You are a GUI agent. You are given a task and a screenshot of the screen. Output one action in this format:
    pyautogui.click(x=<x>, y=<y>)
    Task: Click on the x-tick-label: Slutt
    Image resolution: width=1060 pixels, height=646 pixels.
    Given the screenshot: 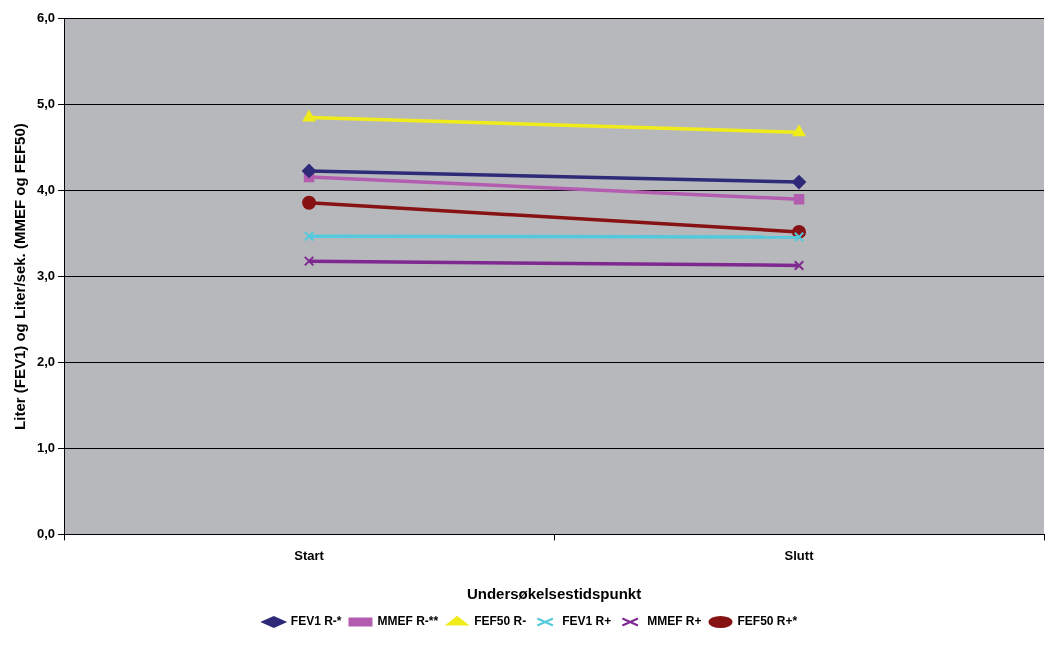 What is the action you would take?
    pyautogui.click(x=799, y=555)
    